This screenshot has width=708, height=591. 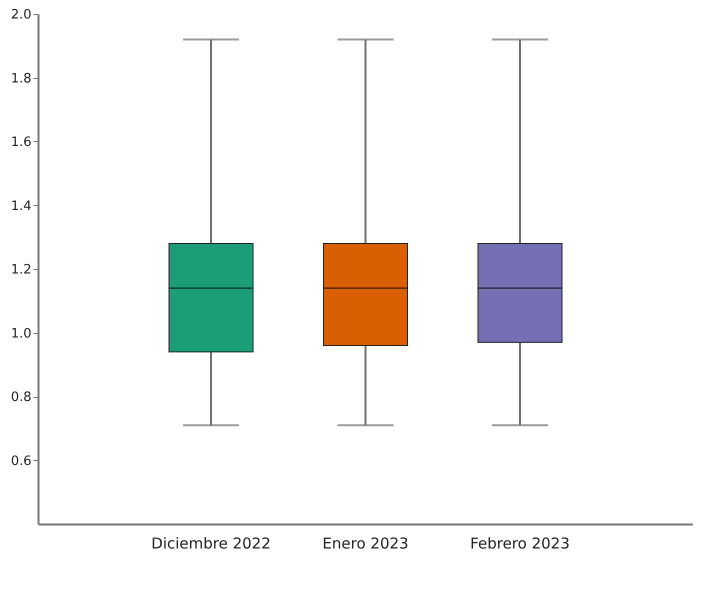 I want to click on y-tick-label: 0.6, so click(x=21, y=461).